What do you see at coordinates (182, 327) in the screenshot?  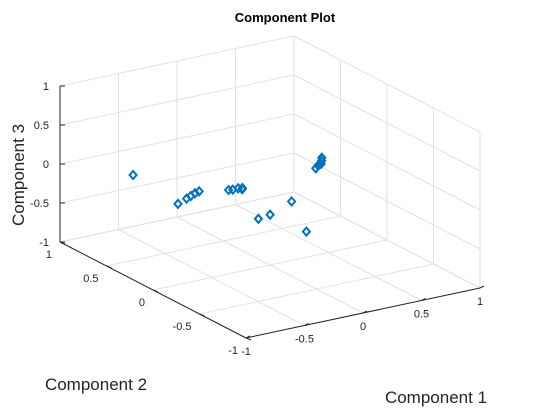 I see `y-tick-label: -0.5` at bounding box center [182, 327].